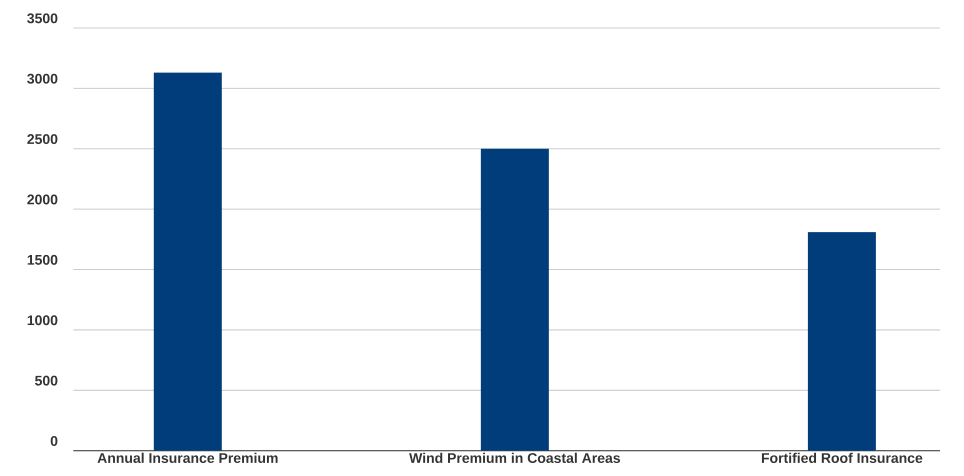  I want to click on x-tick-label: Wind Premium in Coastal Areas, so click(514, 457).